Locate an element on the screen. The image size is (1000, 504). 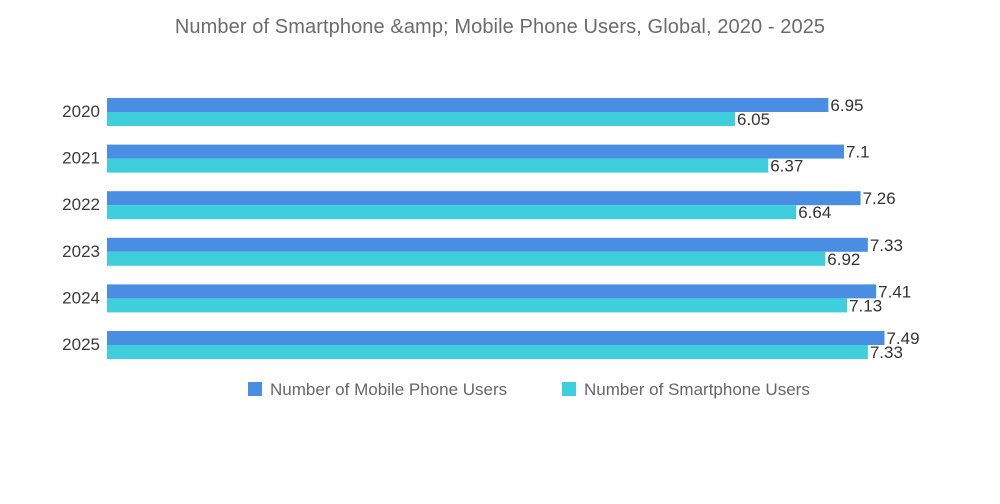
data-label: 7.49 is located at coordinates (902, 338).